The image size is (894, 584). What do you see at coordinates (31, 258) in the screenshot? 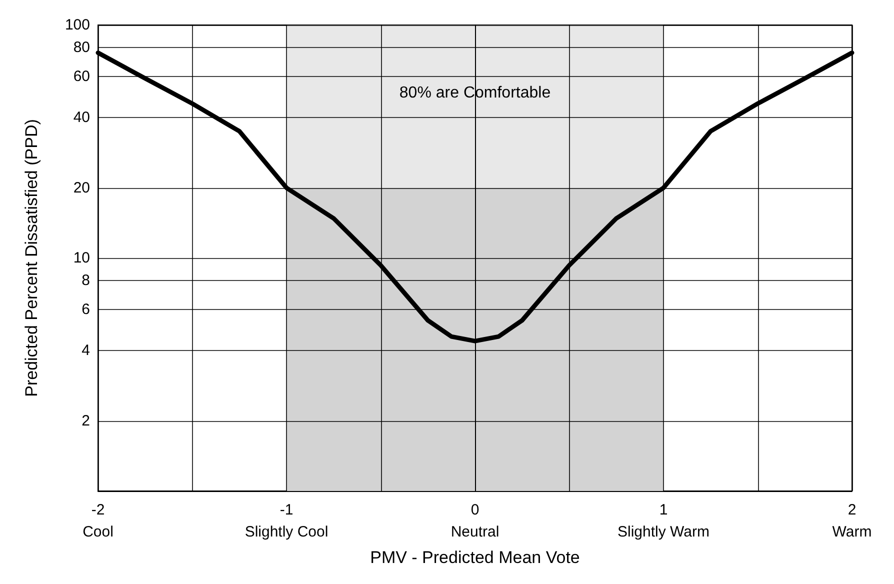
I see `y-axis-title: Predicted Percent Dissatisfied (PPD)` at bounding box center [31, 258].